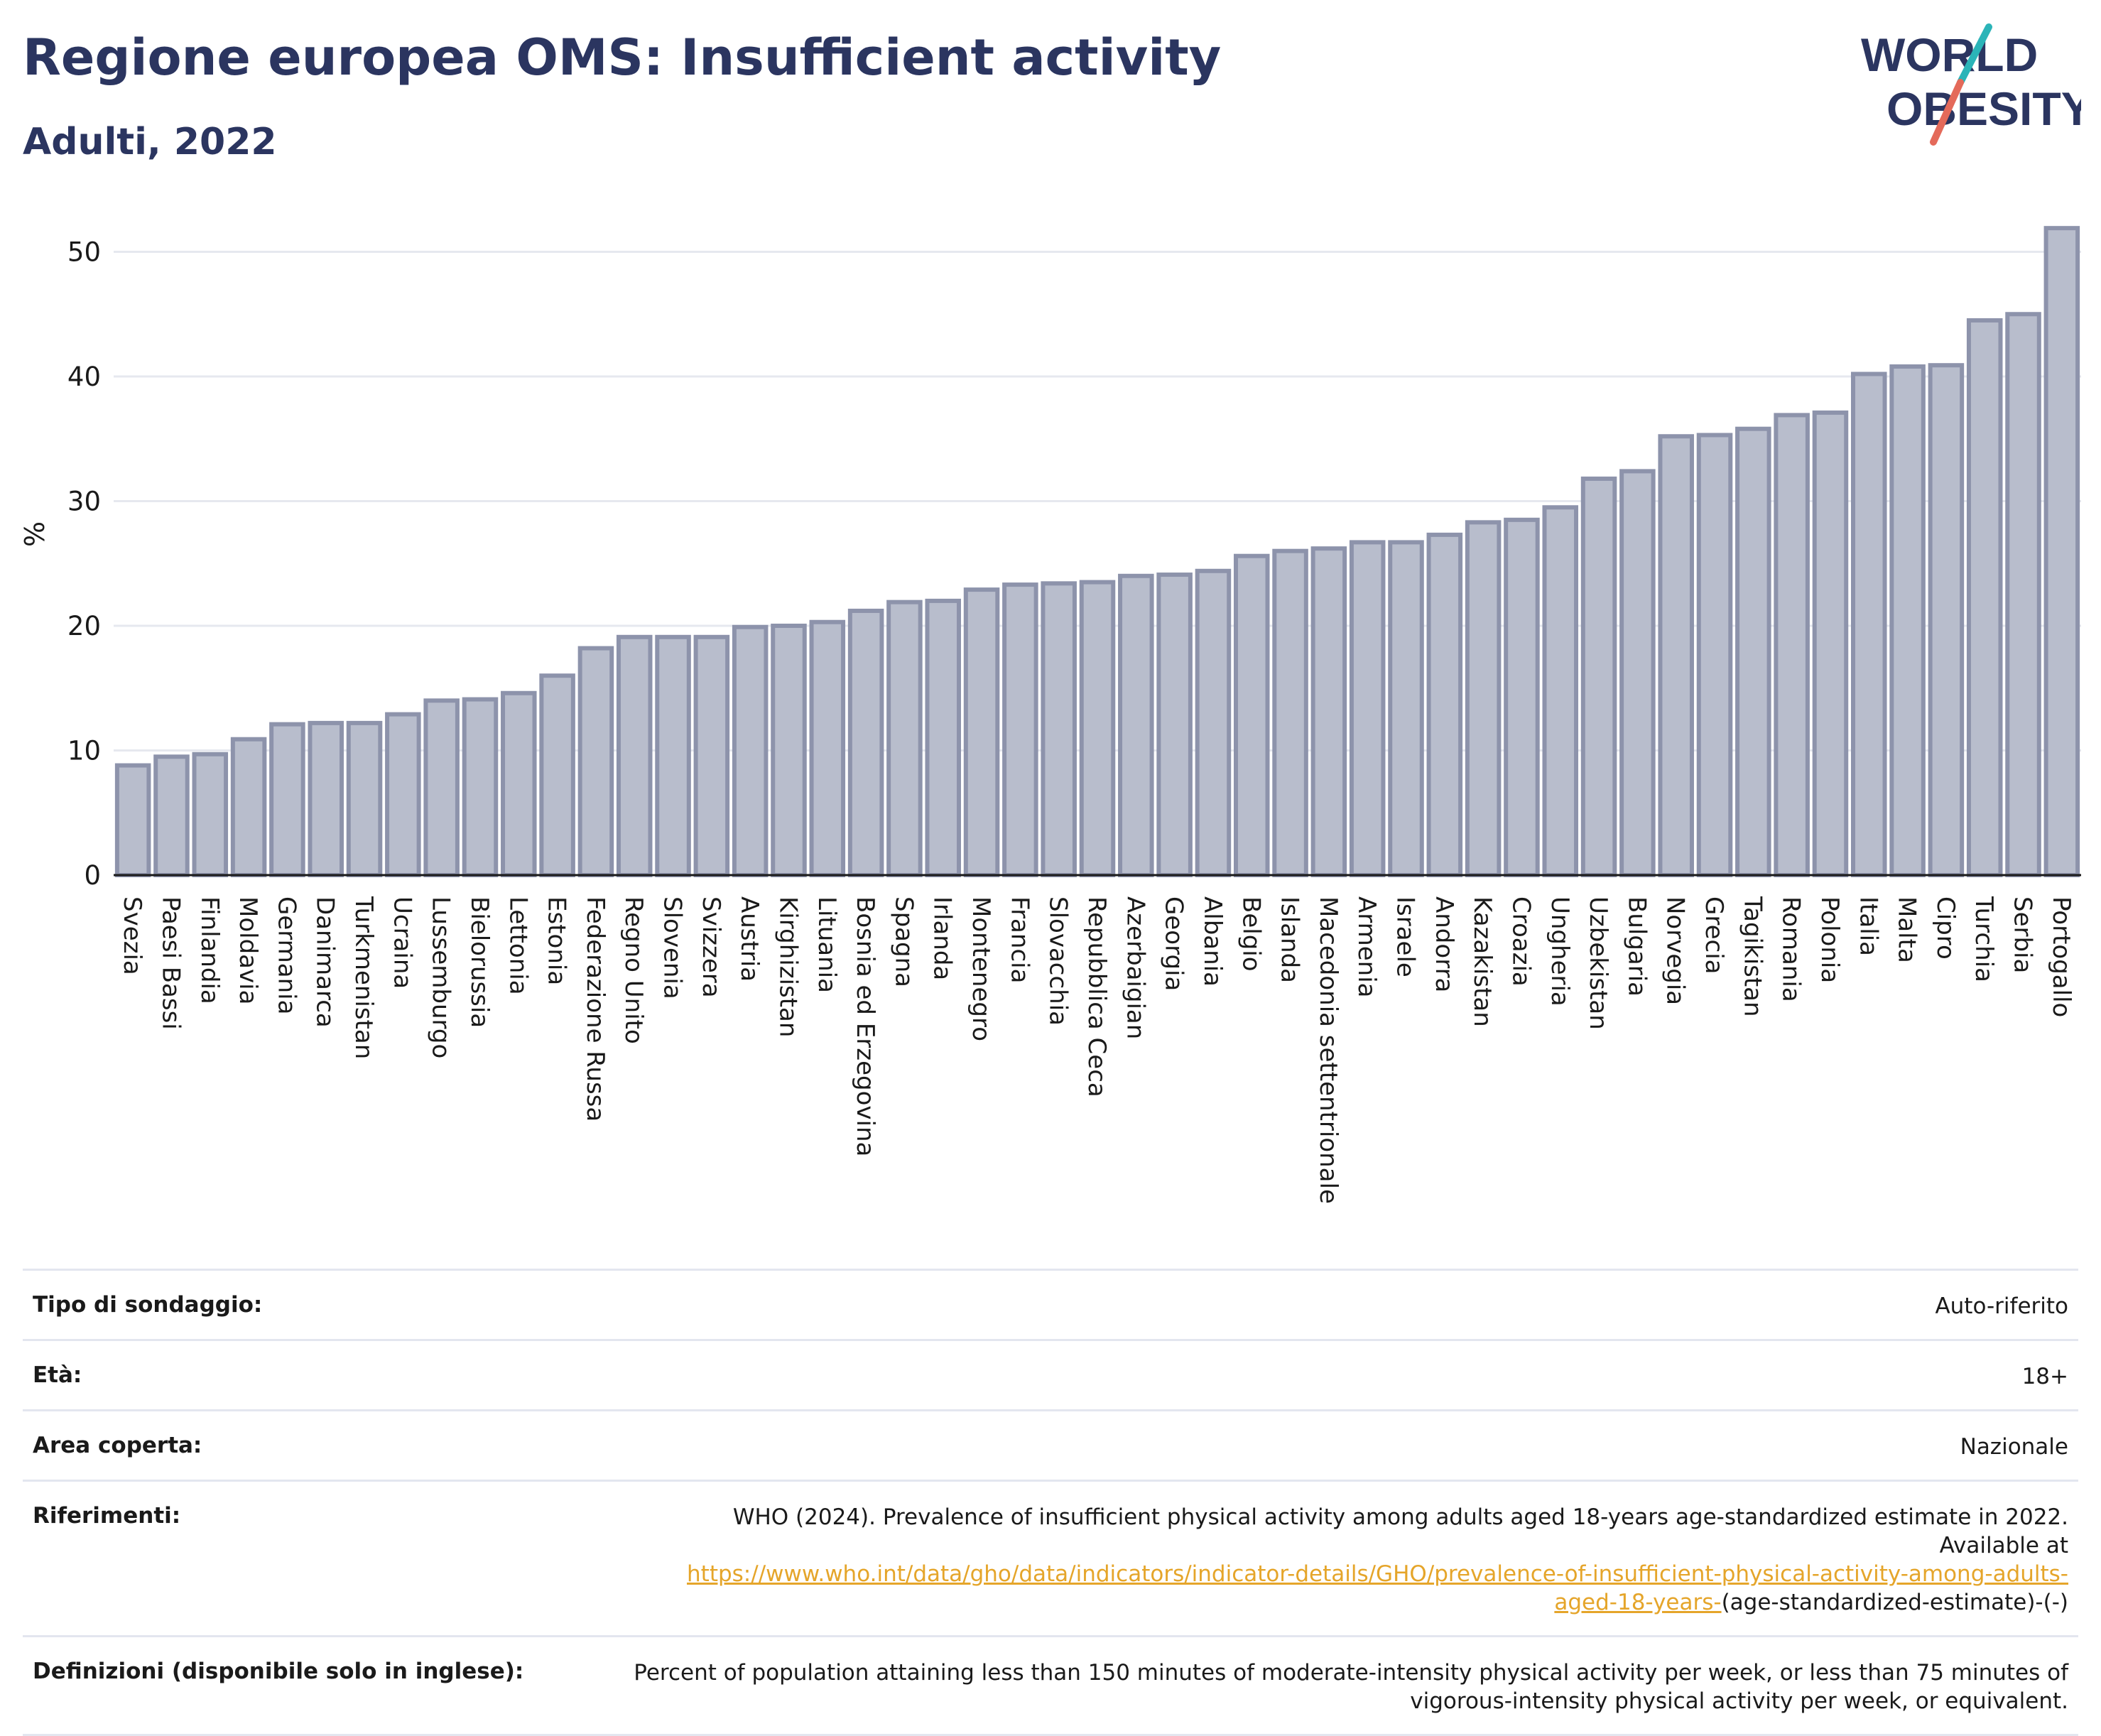 The height and width of the screenshot is (1736, 2101). What do you see at coordinates (1984, 939) in the screenshot?
I see `x-tick-label: Turchia` at bounding box center [1984, 939].